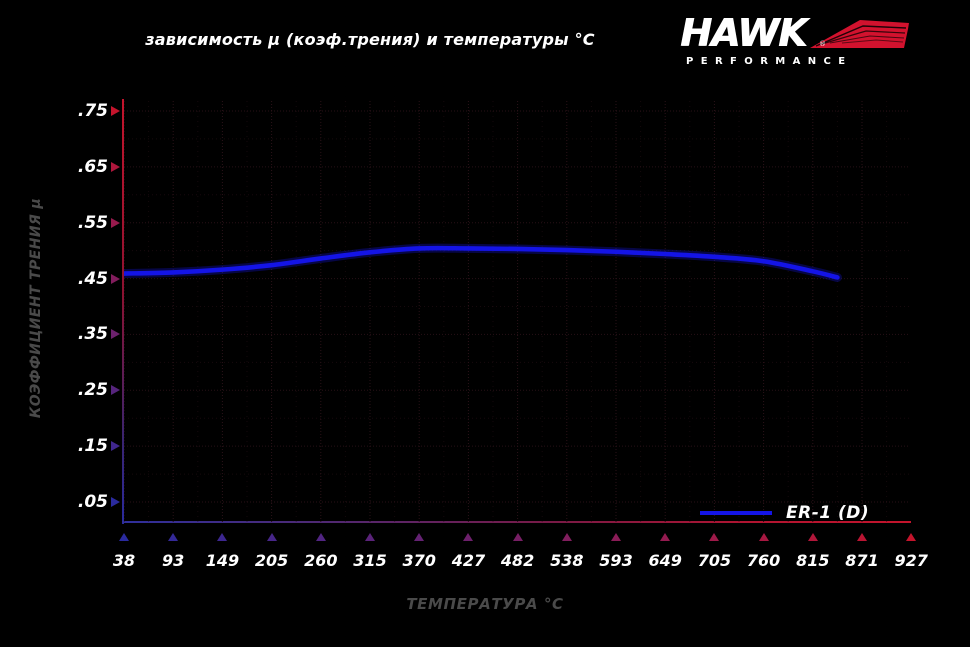  I want to click on x-tick-label: 871, so click(862, 560).